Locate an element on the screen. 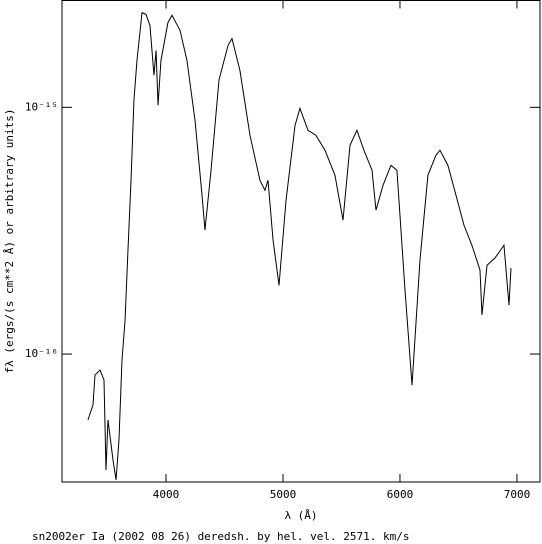 The image size is (542, 544). x-tick-label: 7000 is located at coordinates (517, 494).